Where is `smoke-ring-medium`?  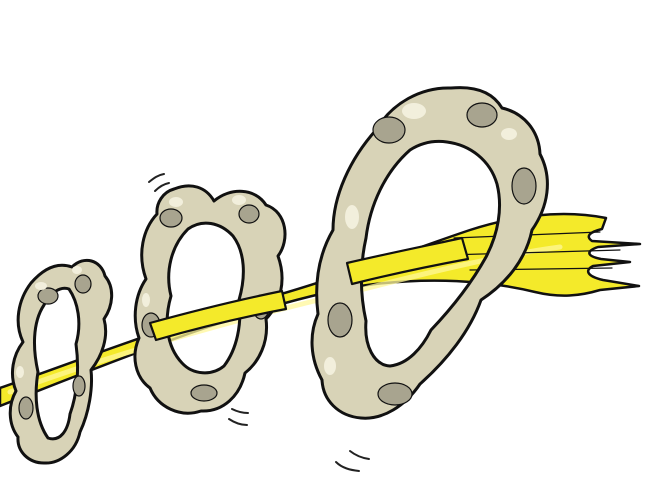
smoke-ring-medium is located at coordinates (210, 299).